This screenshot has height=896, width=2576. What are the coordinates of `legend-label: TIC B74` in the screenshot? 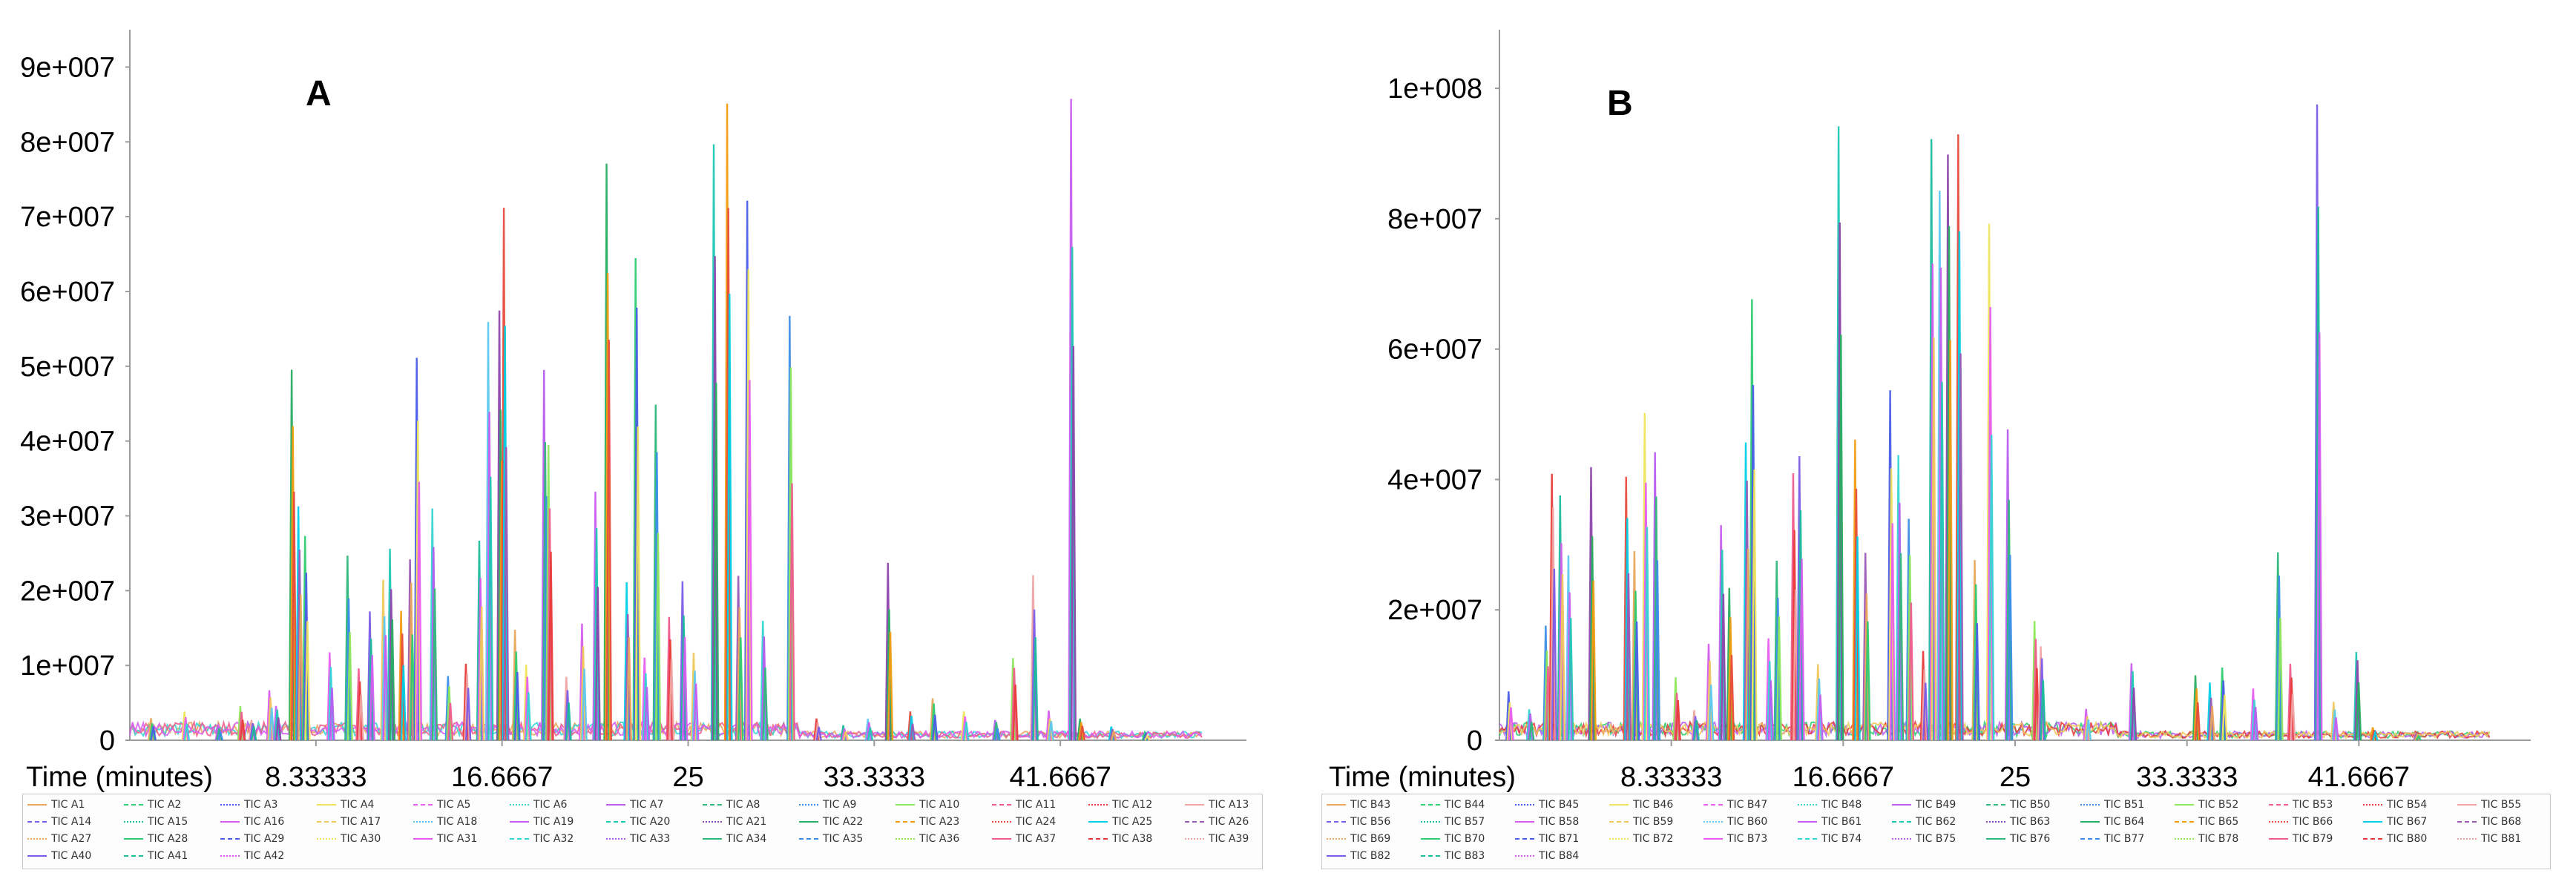 It's located at (1842, 839).